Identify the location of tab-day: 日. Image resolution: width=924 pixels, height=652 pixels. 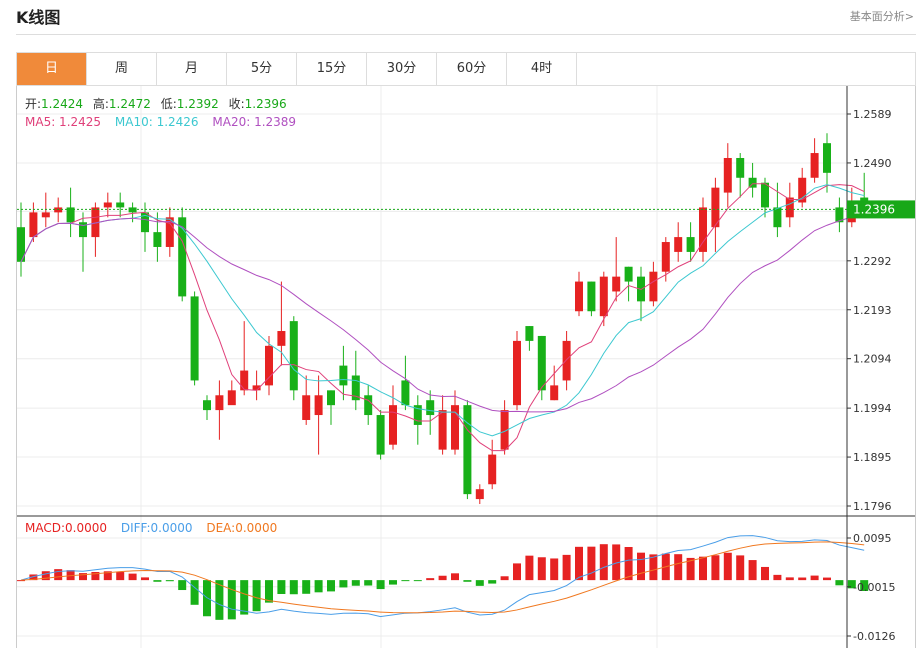
(52, 69).